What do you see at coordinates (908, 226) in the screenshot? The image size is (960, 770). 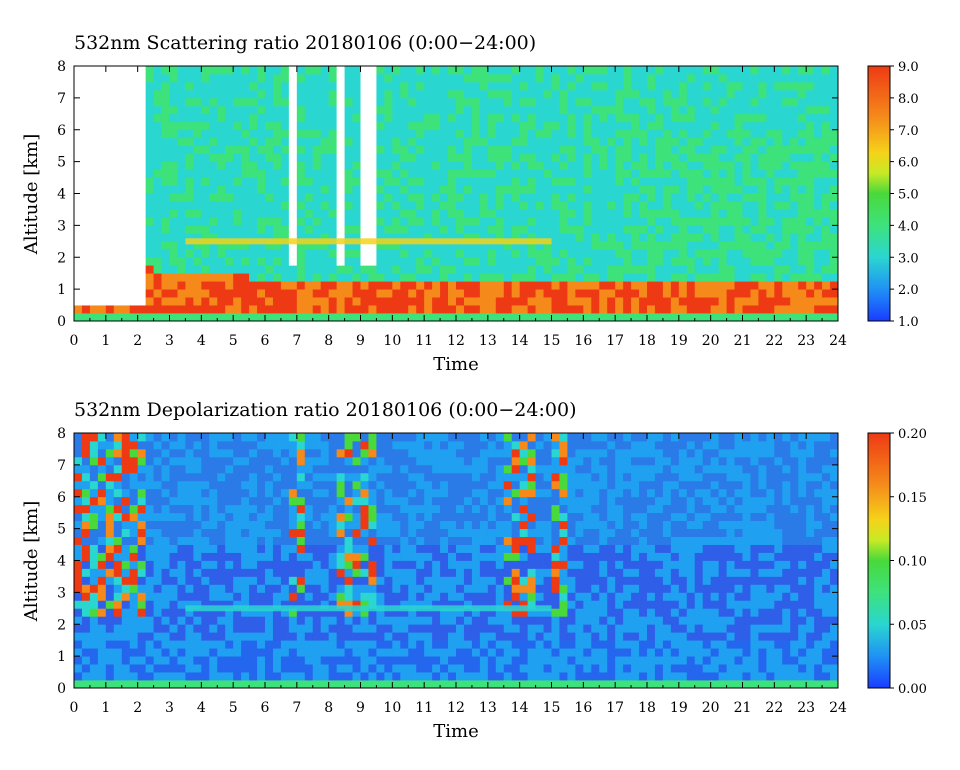 I see `colorbar-tick-label: 4.0` at bounding box center [908, 226].